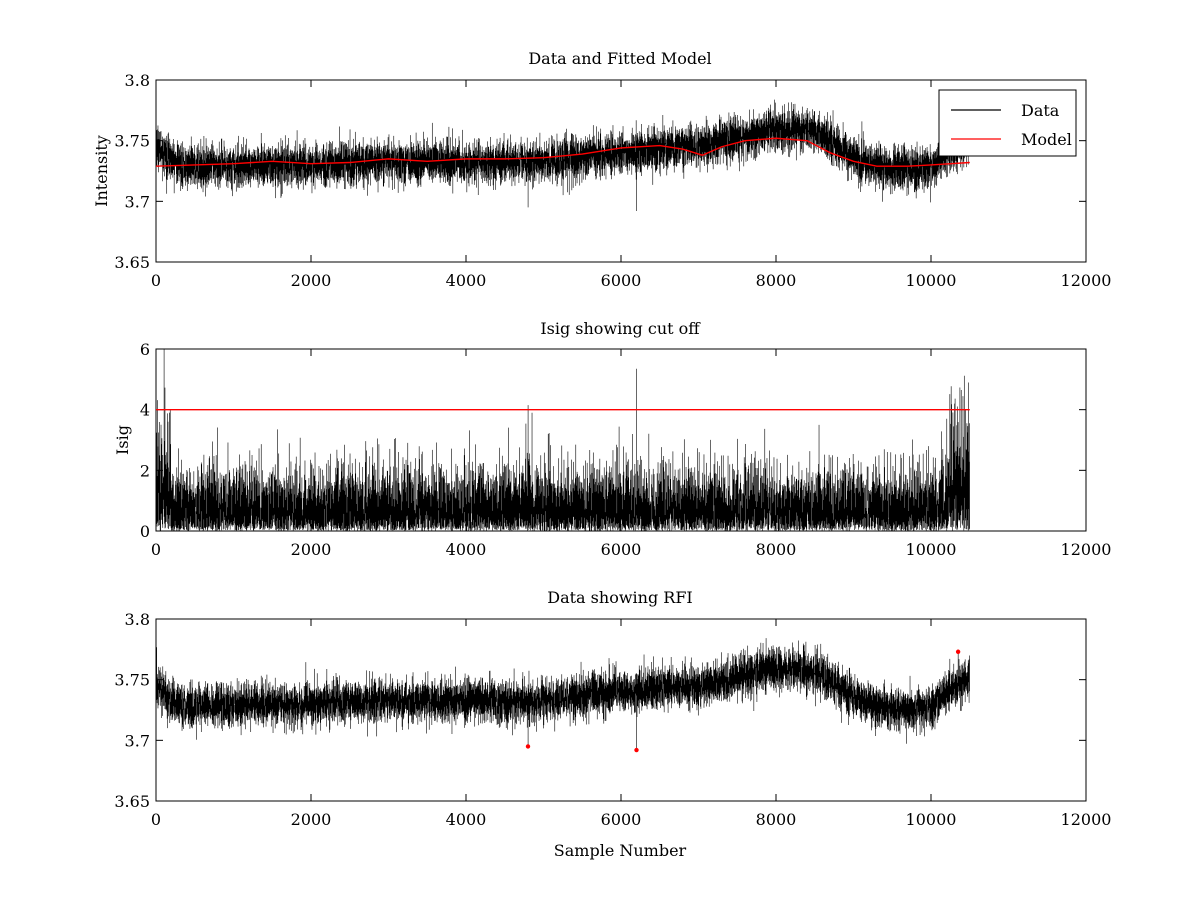 The width and height of the screenshot is (1200, 900). What do you see at coordinates (1007, 123) in the screenshot?
I see `legend-box` at bounding box center [1007, 123].